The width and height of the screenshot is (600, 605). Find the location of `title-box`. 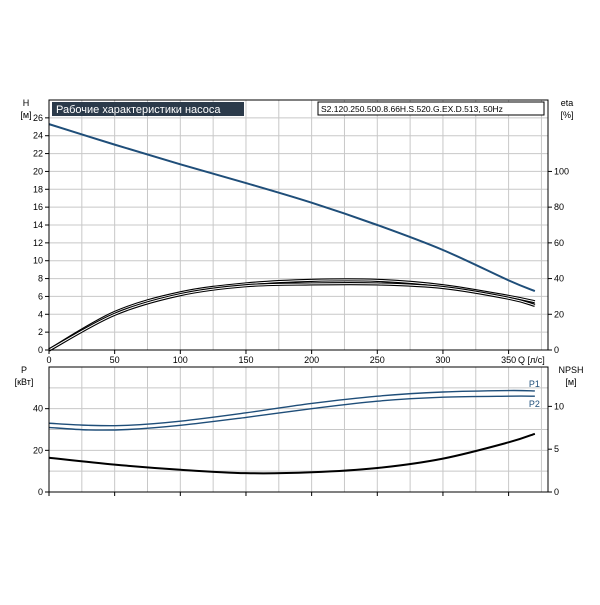

title-box is located at coordinates (148, 109).